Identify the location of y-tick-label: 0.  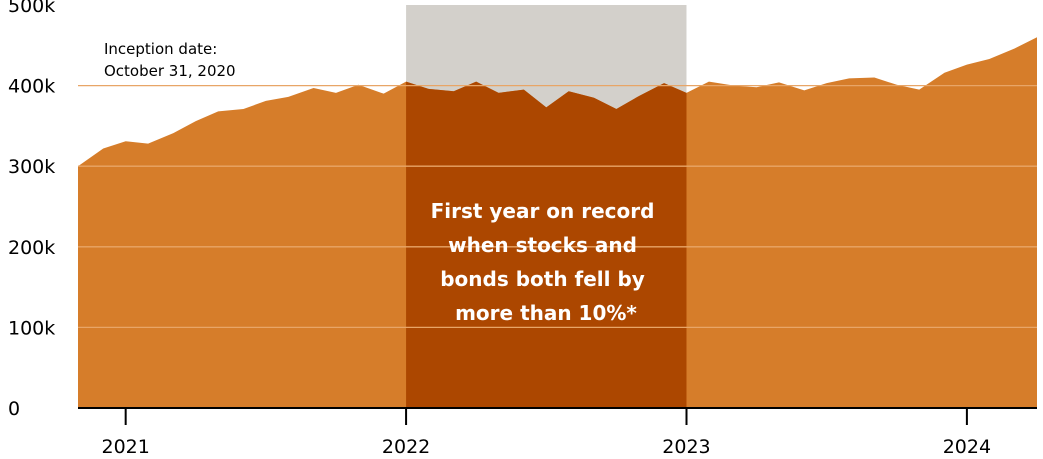
(14, 409).